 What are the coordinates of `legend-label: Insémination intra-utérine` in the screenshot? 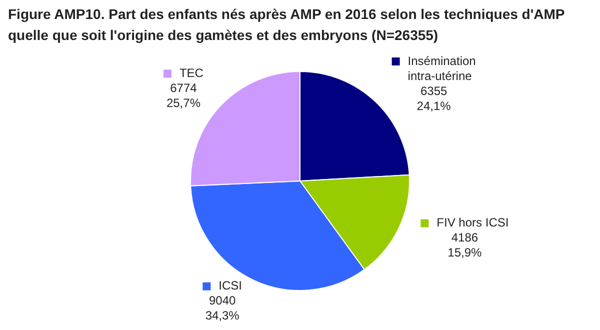 It's located at (442, 68).